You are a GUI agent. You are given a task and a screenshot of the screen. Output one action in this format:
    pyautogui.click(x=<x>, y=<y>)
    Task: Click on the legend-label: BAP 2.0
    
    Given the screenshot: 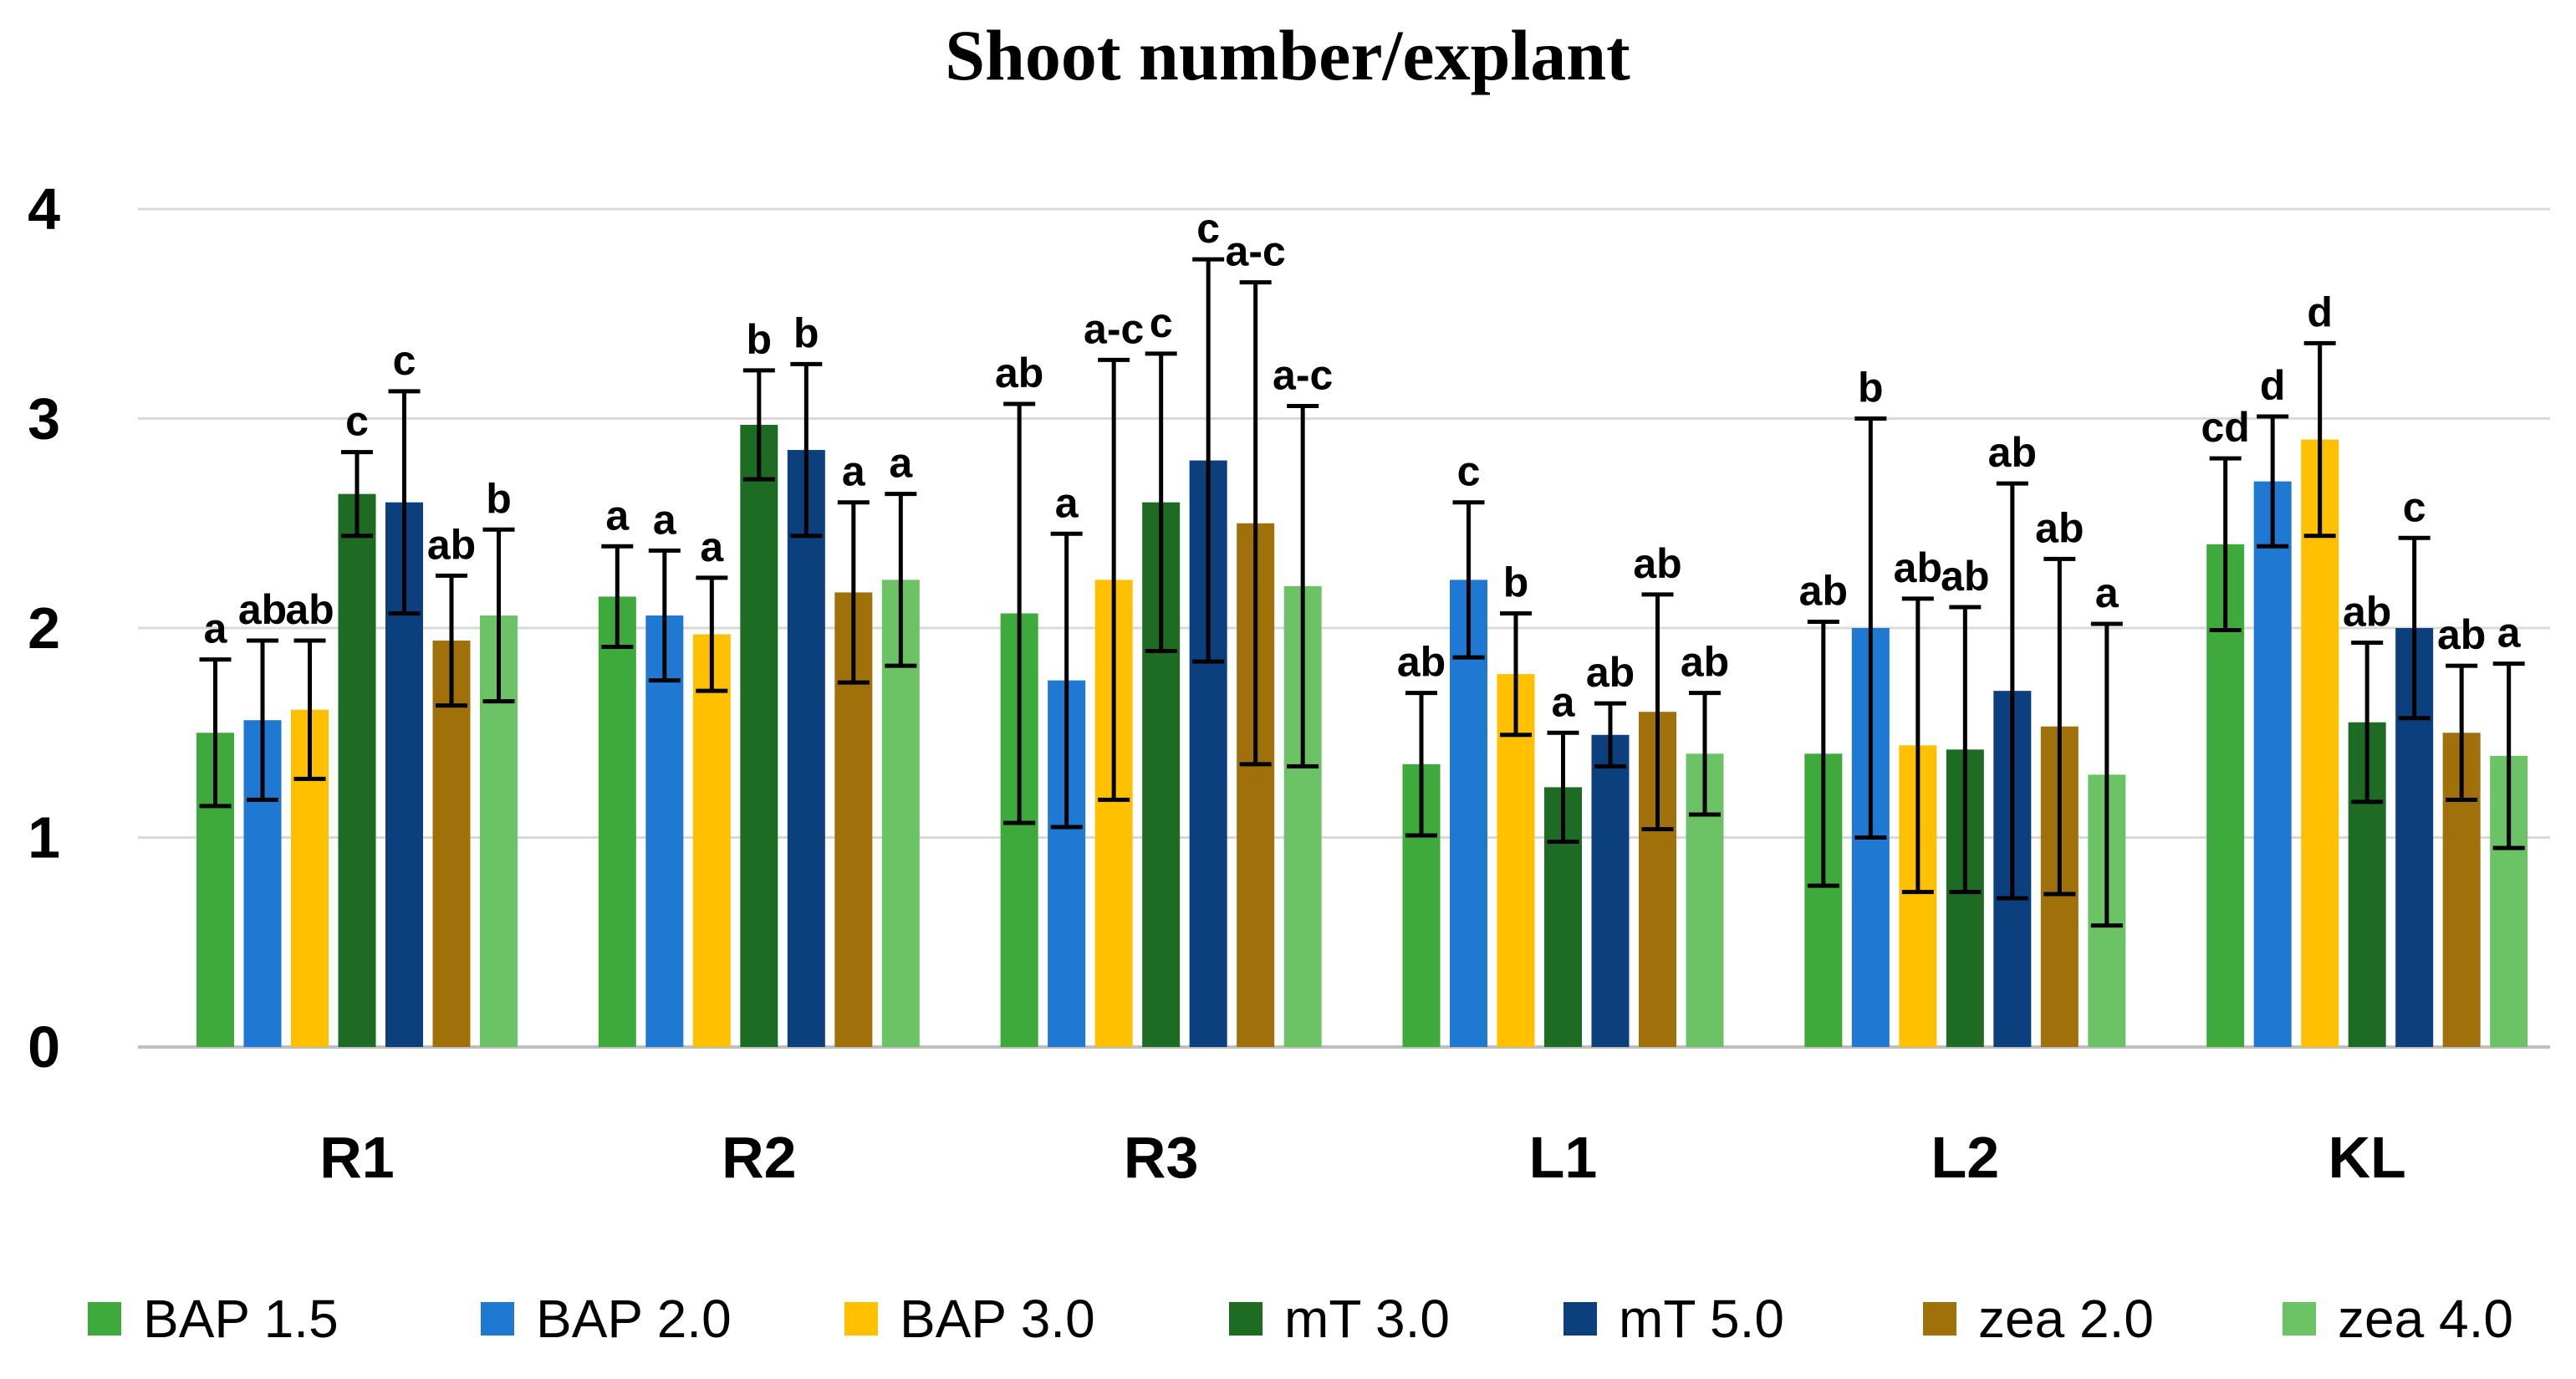 What is the action you would take?
    pyautogui.click(x=634, y=1319)
    